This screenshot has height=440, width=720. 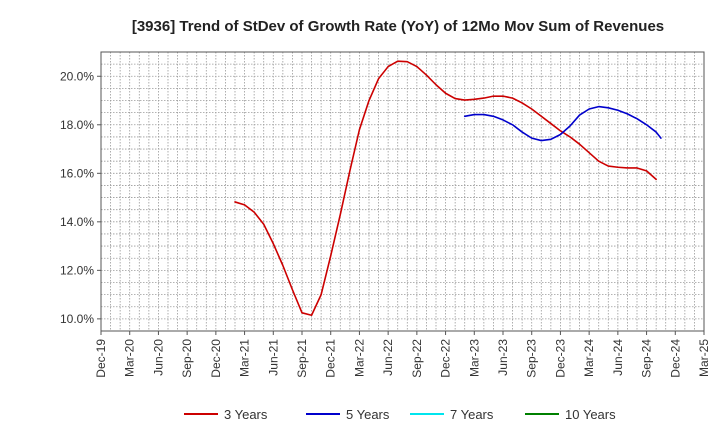 I want to click on x-tick-label: Jun-20, so click(x=158, y=357).